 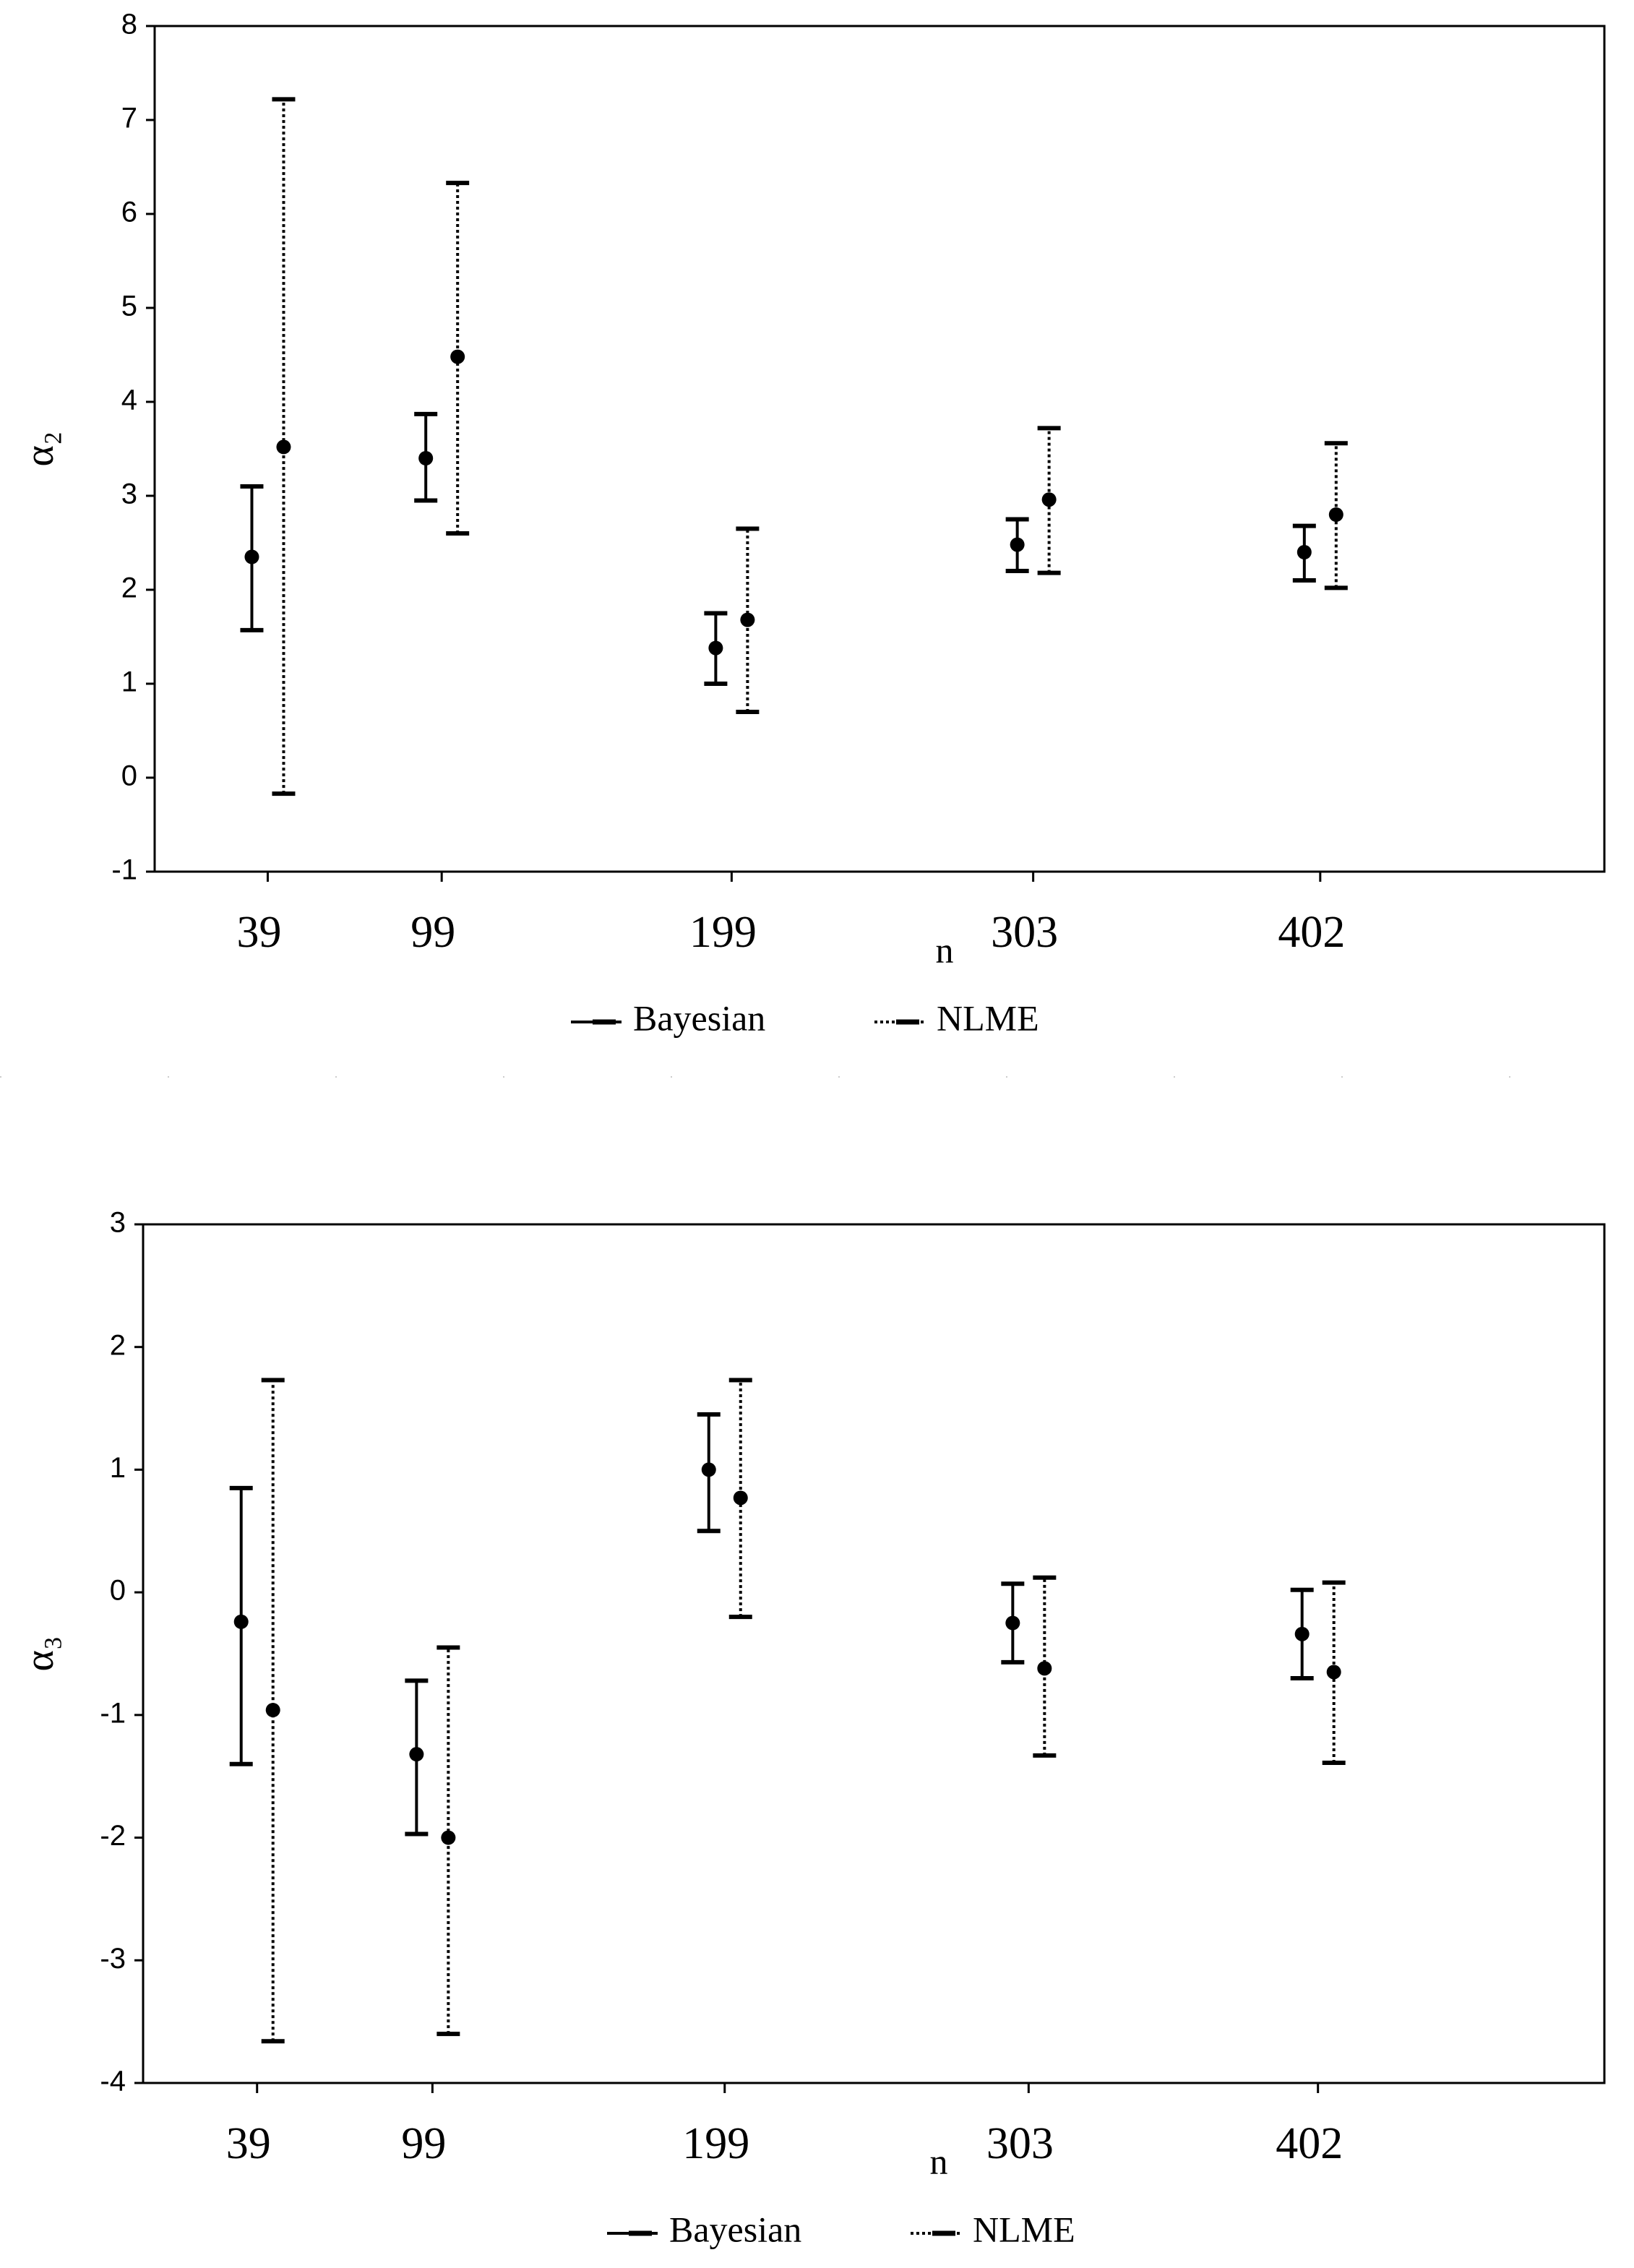 What do you see at coordinates (113, 1959) in the screenshot?
I see `y-tick-label: -3` at bounding box center [113, 1959].